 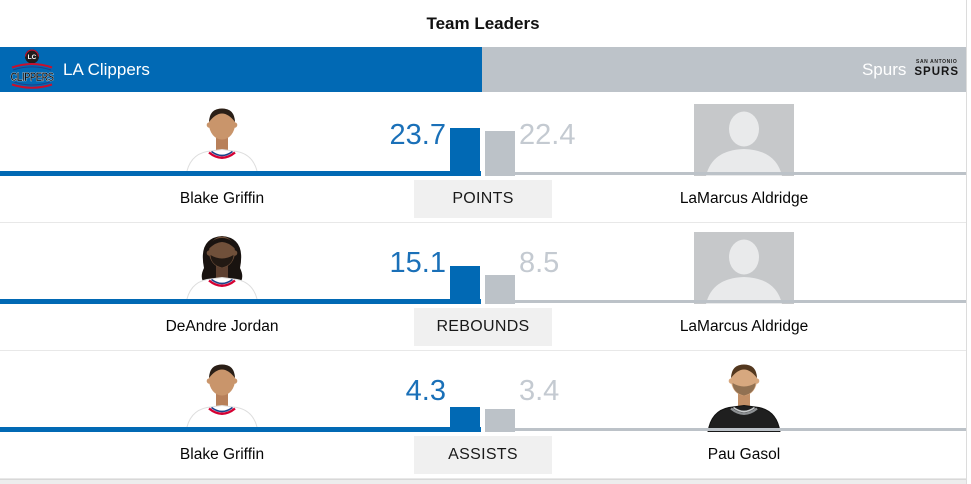 What do you see at coordinates (483, 199) in the screenshot?
I see `stat-label: POINTS` at bounding box center [483, 199].